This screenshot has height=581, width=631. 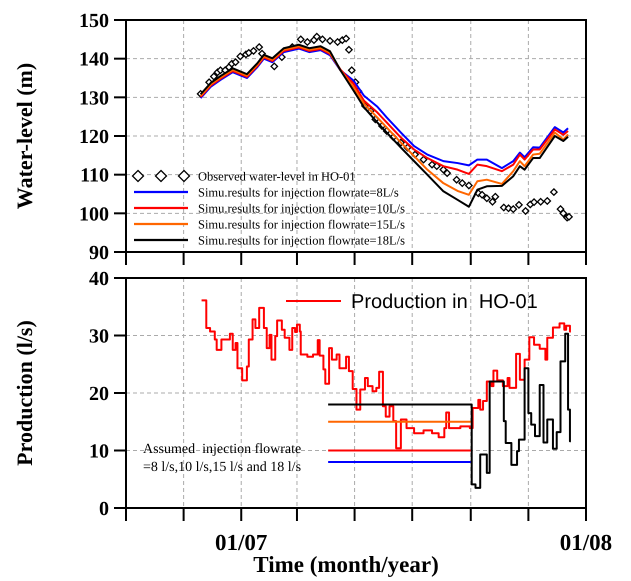 I want to click on x-tick-label: 01/08, so click(x=586, y=542).